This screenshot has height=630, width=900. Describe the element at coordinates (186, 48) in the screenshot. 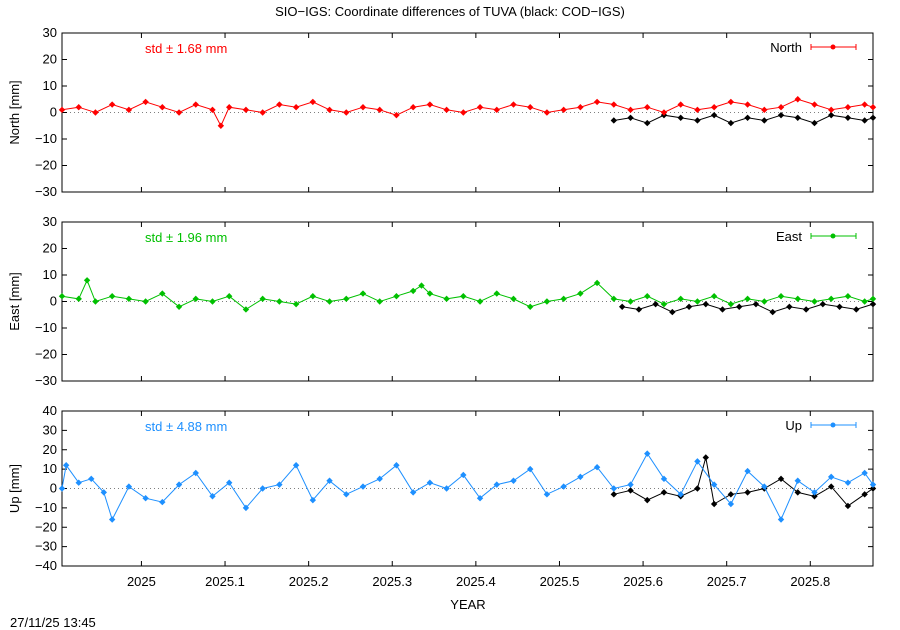

I see `north-std-label: std ± 1.68 mm` at that location.